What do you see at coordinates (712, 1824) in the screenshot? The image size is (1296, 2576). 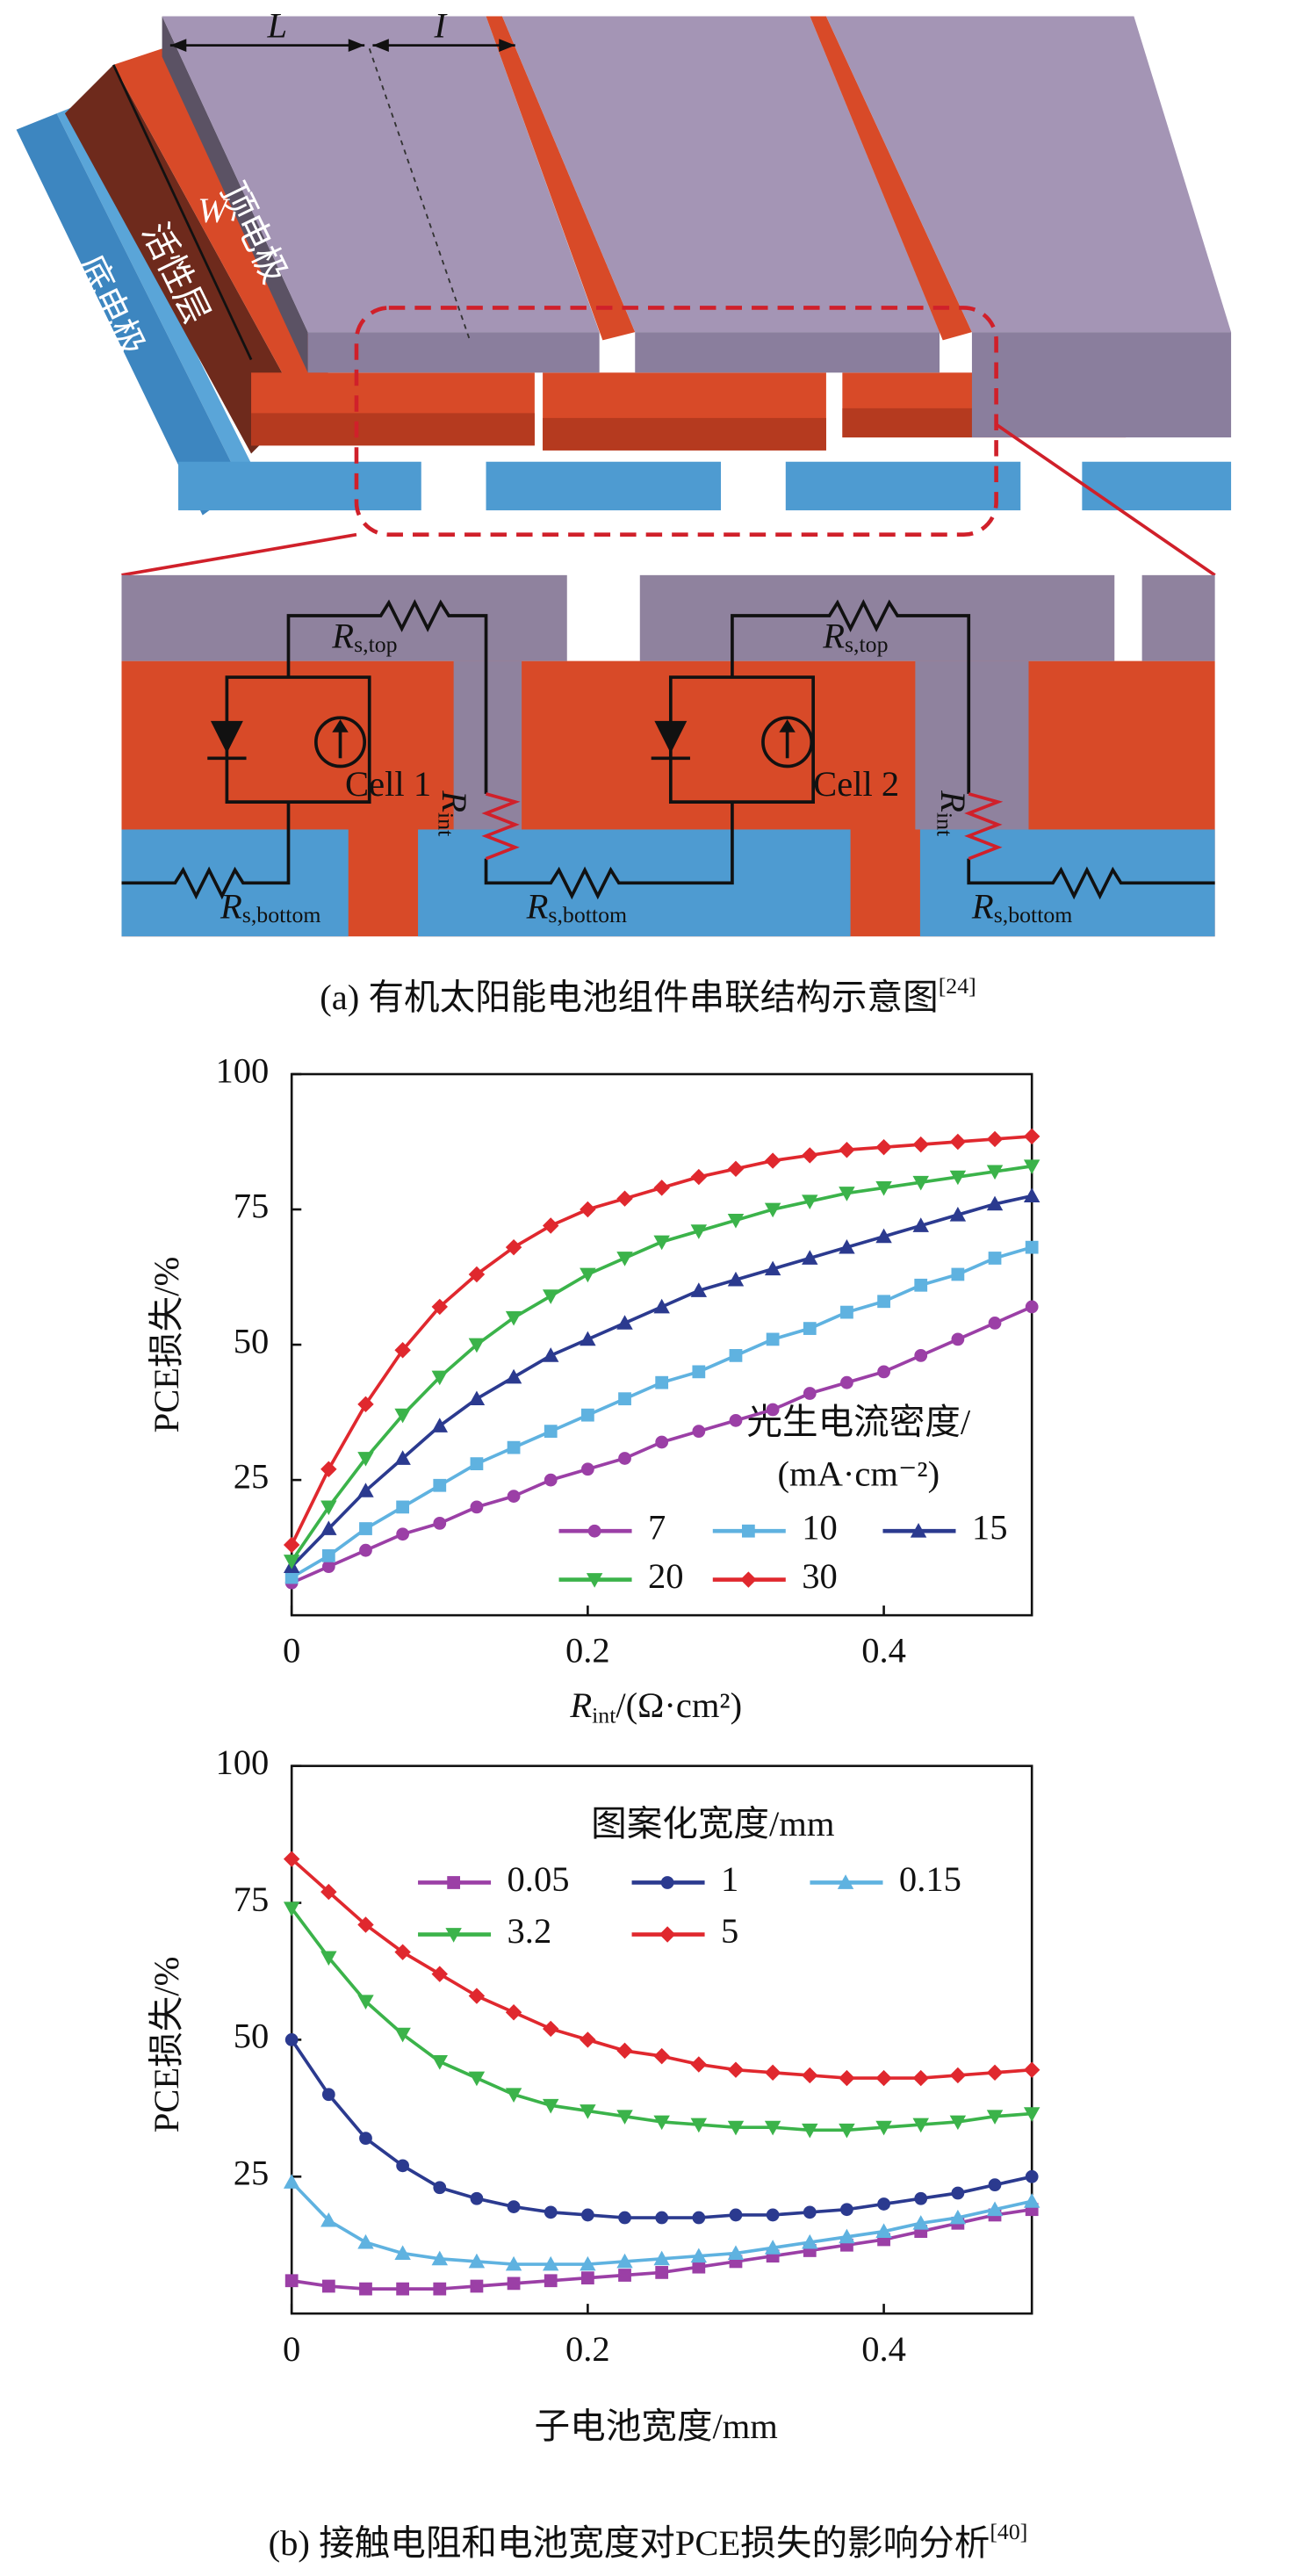 I see `legend-title: 图案化宽度/mm` at bounding box center [712, 1824].